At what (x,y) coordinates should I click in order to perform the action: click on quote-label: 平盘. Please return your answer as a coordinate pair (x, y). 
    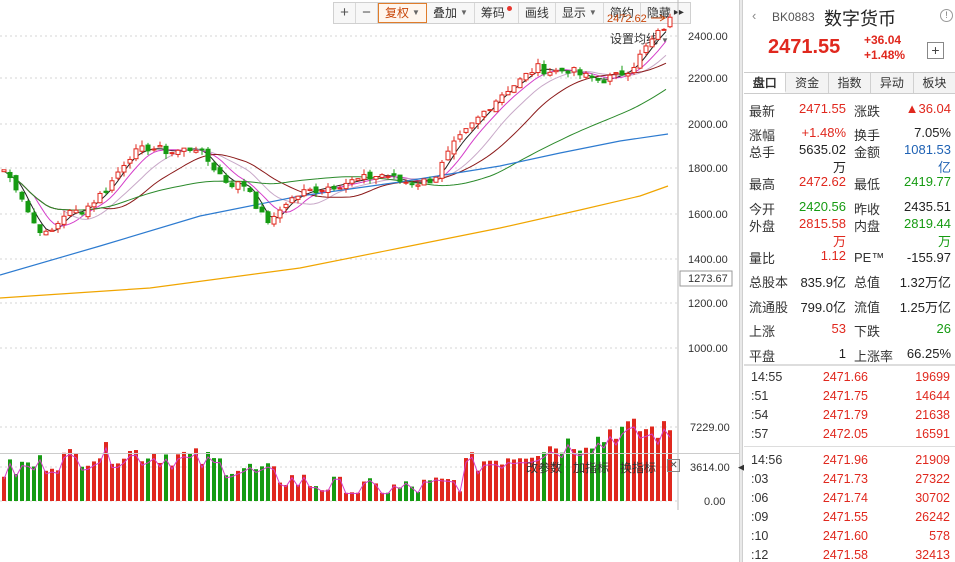
    Looking at the image, I should click on (762, 356).